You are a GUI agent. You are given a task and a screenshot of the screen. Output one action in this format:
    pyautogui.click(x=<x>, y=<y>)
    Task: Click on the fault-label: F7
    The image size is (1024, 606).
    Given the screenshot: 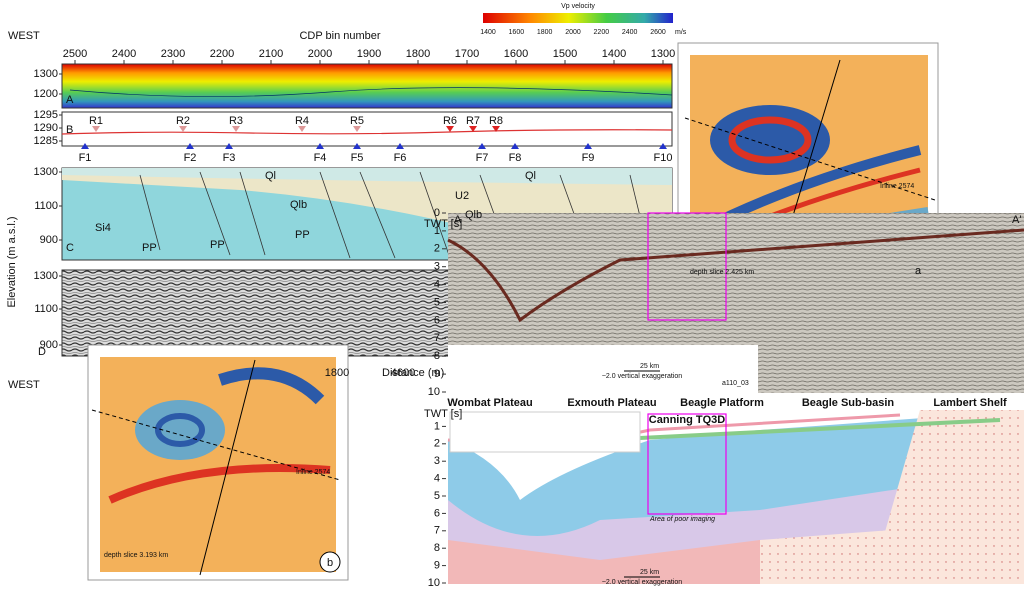 What is the action you would take?
    pyautogui.click(x=482, y=158)
    